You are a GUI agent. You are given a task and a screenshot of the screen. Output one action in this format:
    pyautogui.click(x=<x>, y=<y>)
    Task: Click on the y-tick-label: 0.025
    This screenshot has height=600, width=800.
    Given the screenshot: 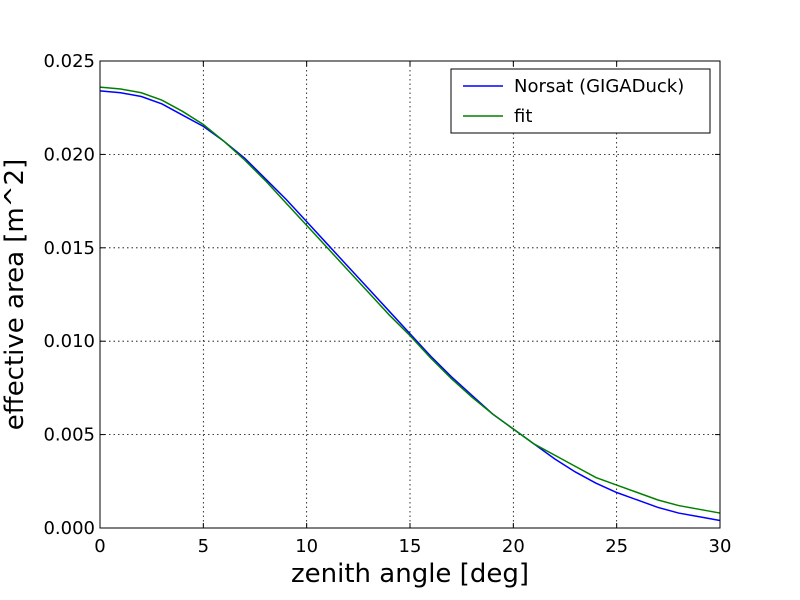 What is the action you would take?
    pyautogui.click(x=69, y=61)
    